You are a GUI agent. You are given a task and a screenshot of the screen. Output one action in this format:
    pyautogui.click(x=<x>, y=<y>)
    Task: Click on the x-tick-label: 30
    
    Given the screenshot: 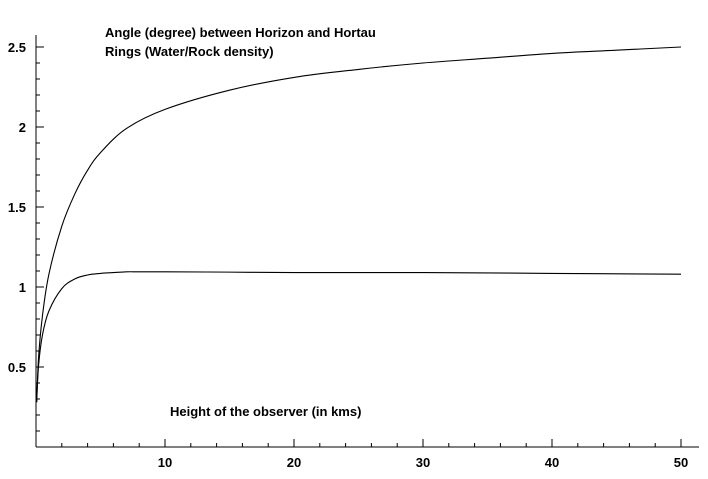 What is the action you would take?
    pyautogui.click(x=423, y=462)
    